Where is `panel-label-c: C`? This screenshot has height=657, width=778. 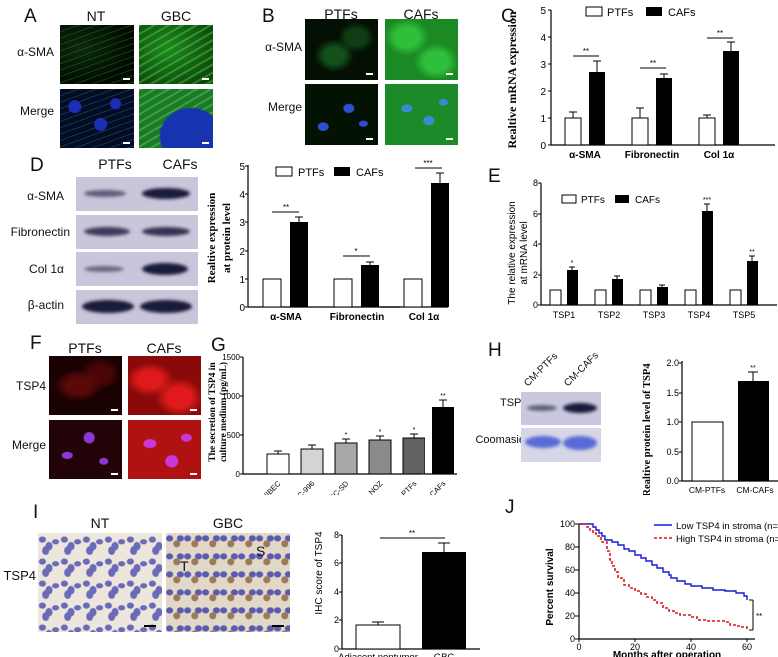
panel-label-c: C is located at coordinates (508, 16).